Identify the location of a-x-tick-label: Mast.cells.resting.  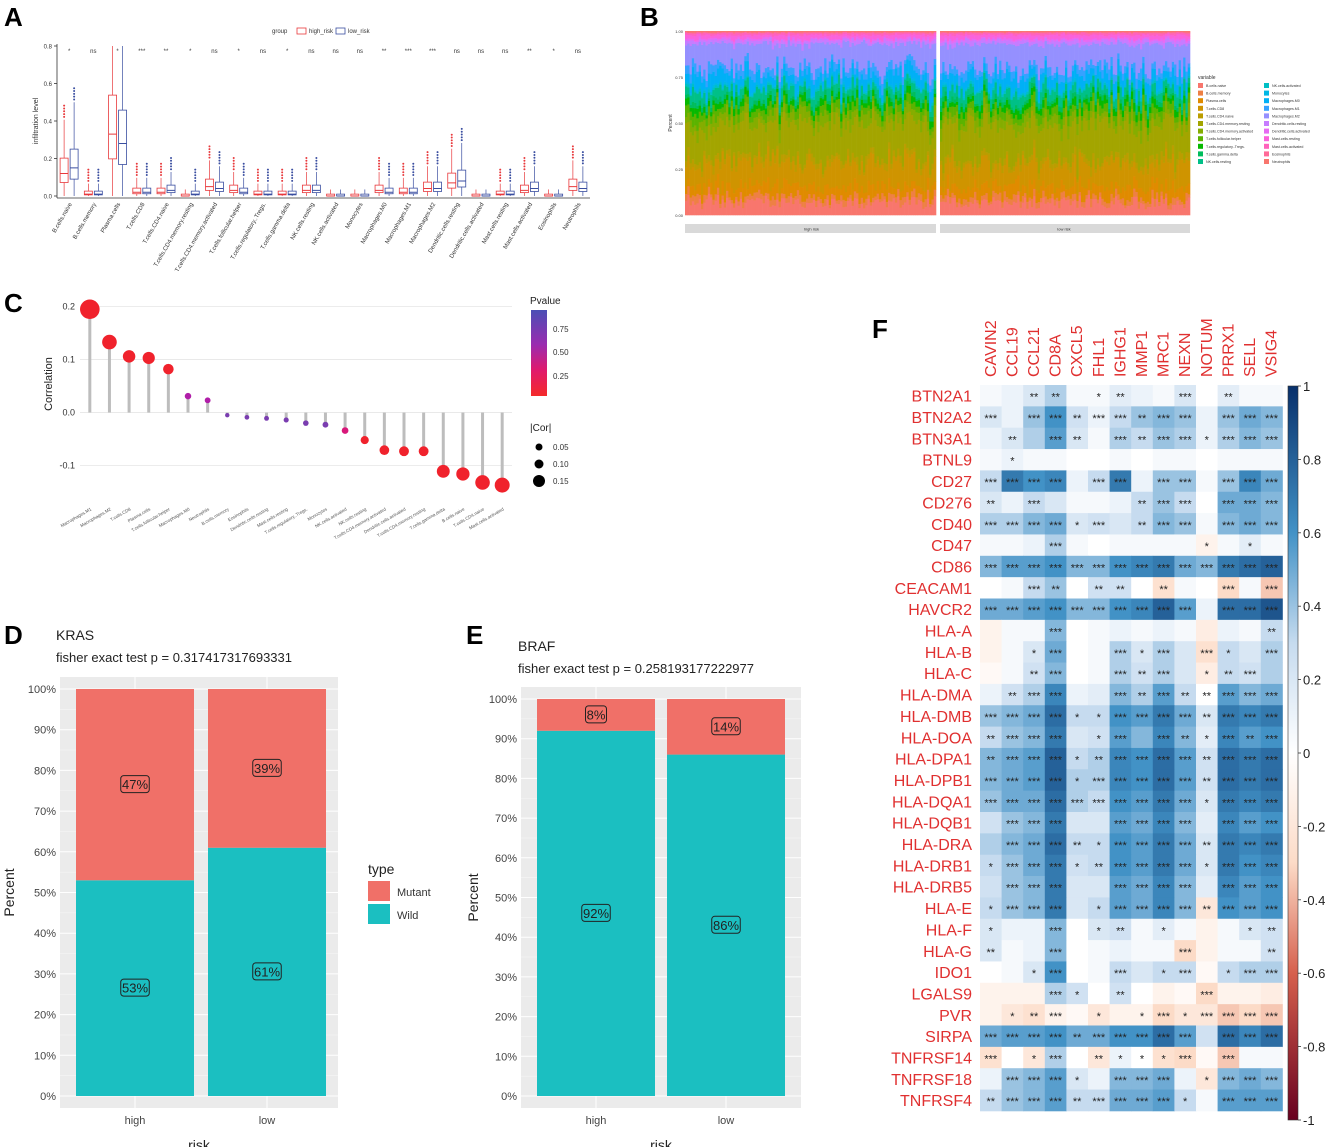
(496, 223).